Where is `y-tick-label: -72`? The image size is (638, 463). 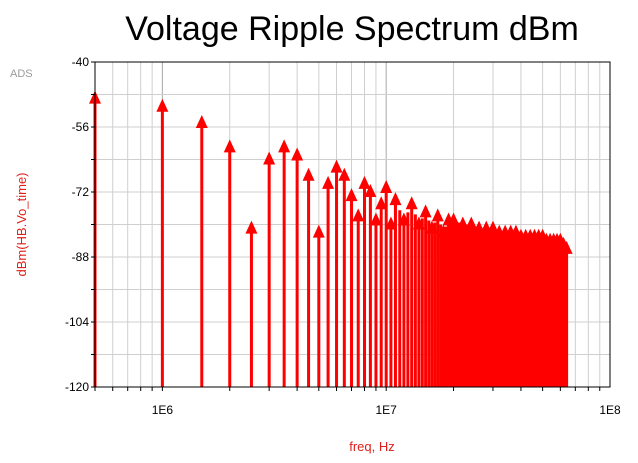 y-tick-label: -72 is located at coordinates (81, 192).